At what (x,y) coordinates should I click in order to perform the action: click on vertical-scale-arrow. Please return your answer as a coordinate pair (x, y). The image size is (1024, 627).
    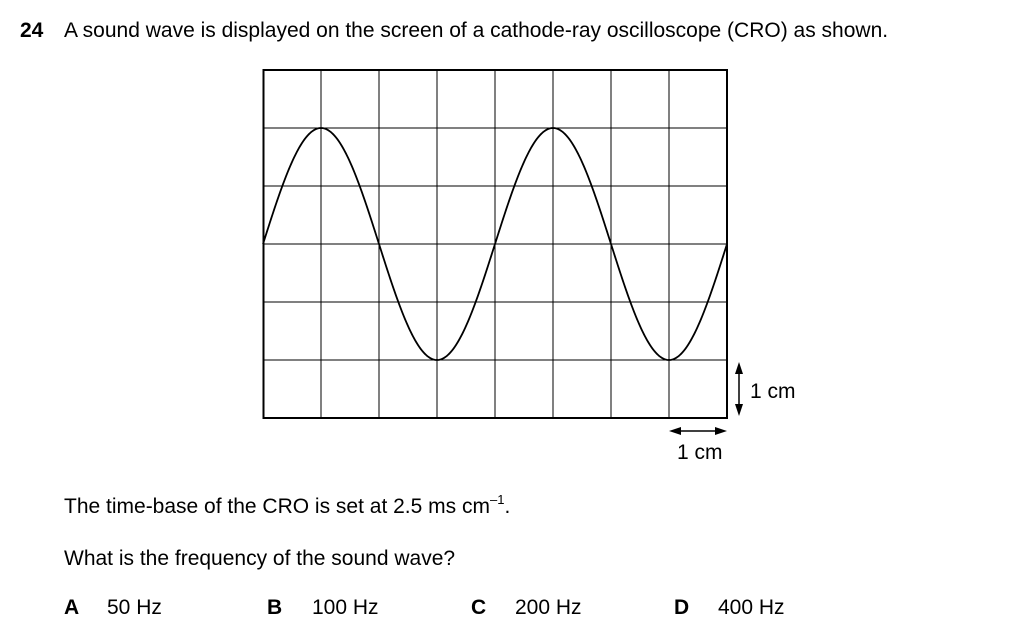
    Looking at the image, I should click on (739, 389).